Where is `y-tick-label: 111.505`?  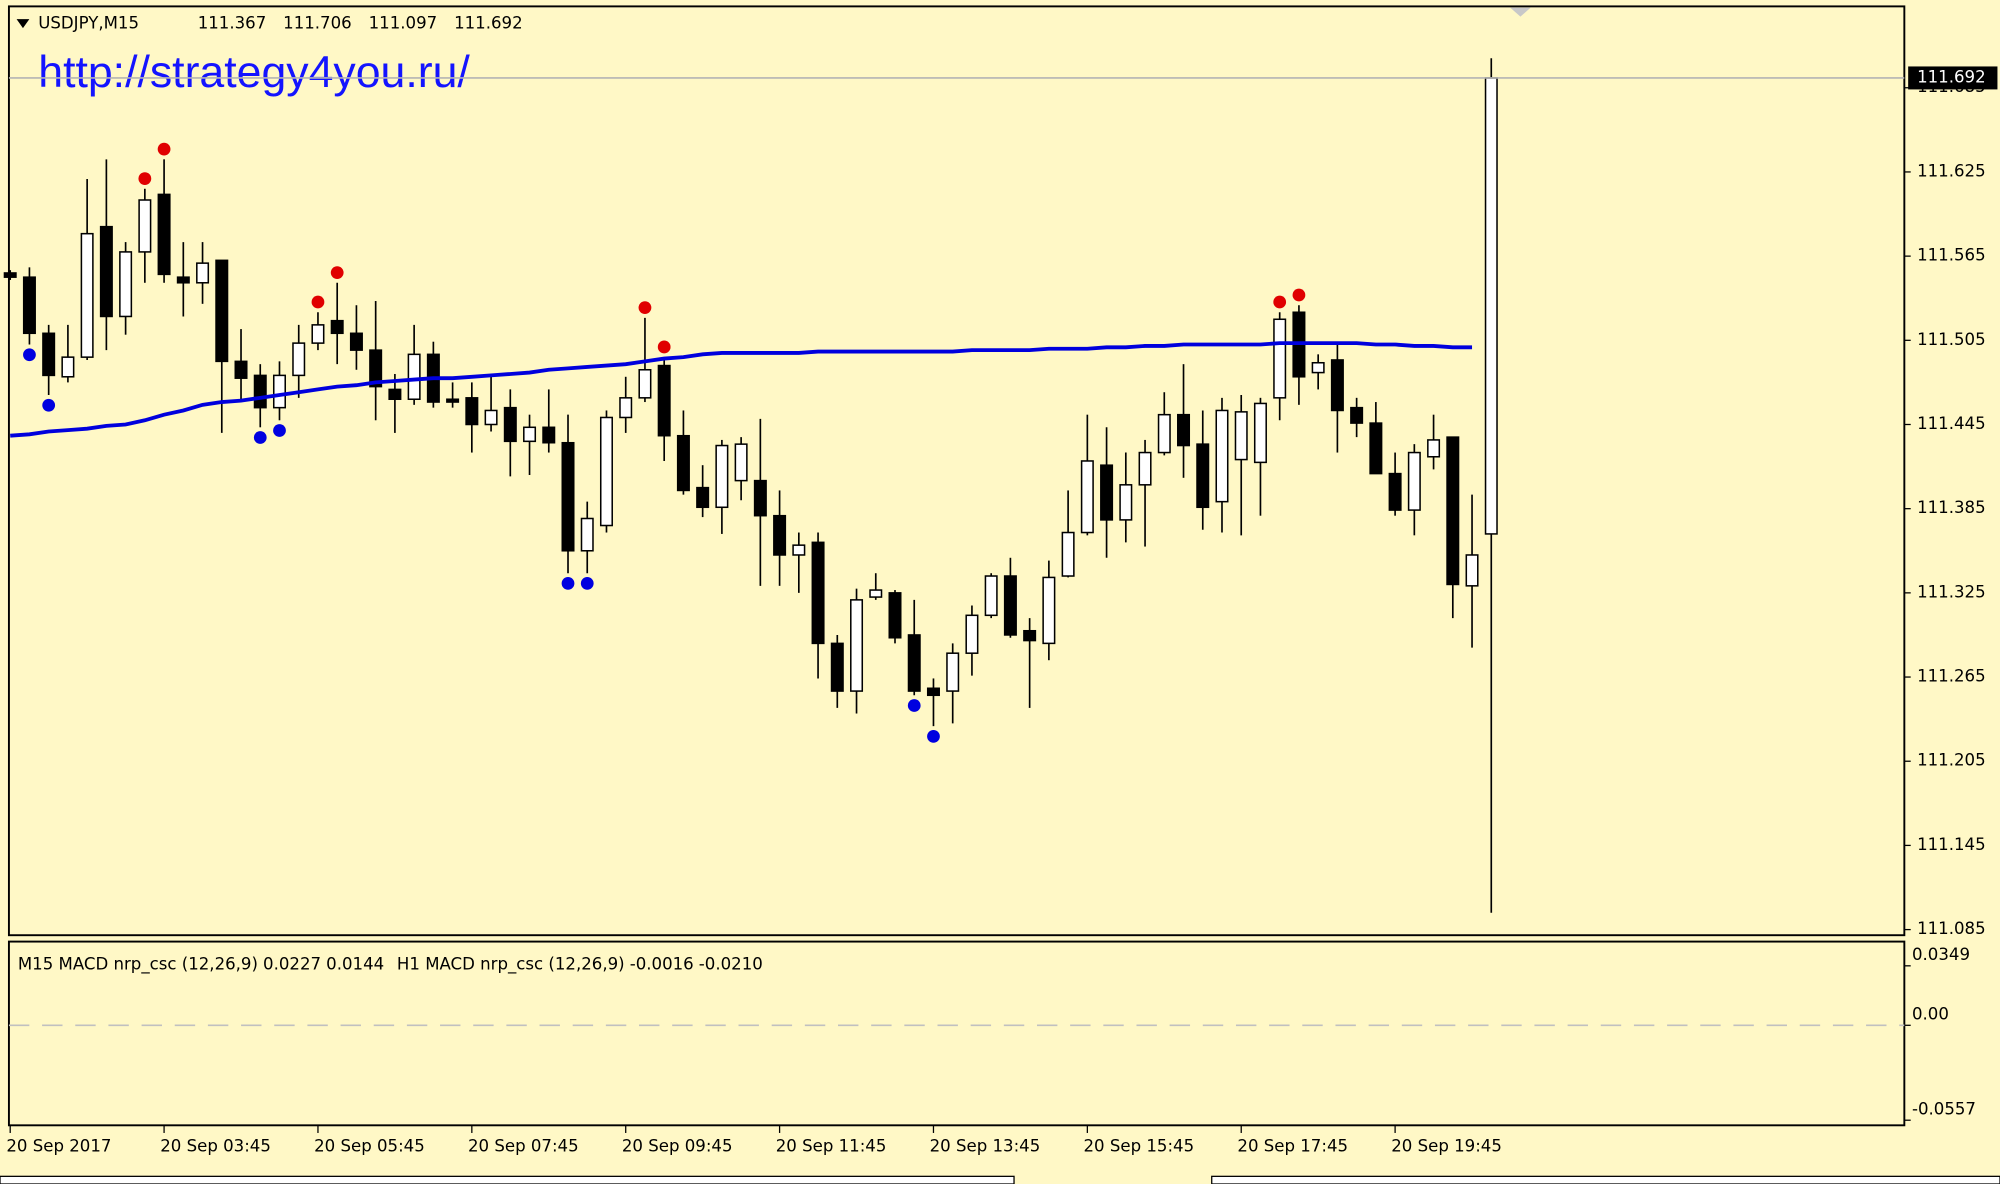
y-tick-label: 111.505 is located at coordinates (1951, 339).